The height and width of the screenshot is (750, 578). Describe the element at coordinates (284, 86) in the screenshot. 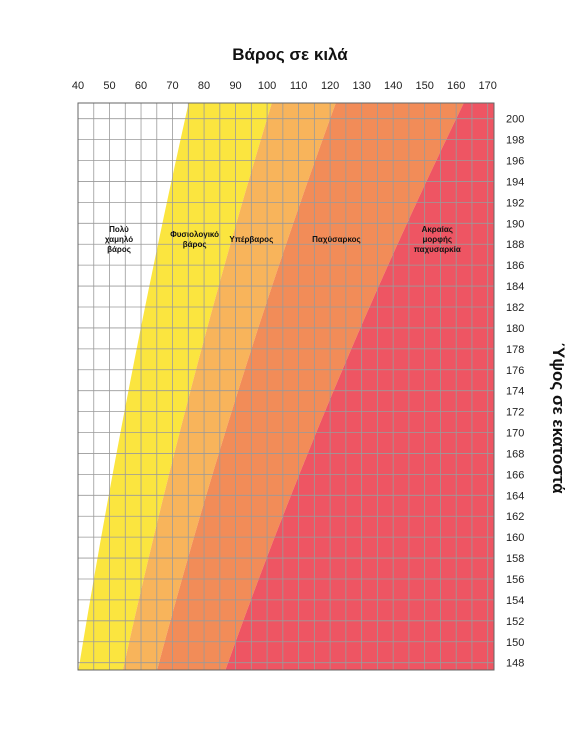

I see `x-tick-labels: 40 50 60 70 80 90 100 110 120 130 140 150 160 170` at that location.